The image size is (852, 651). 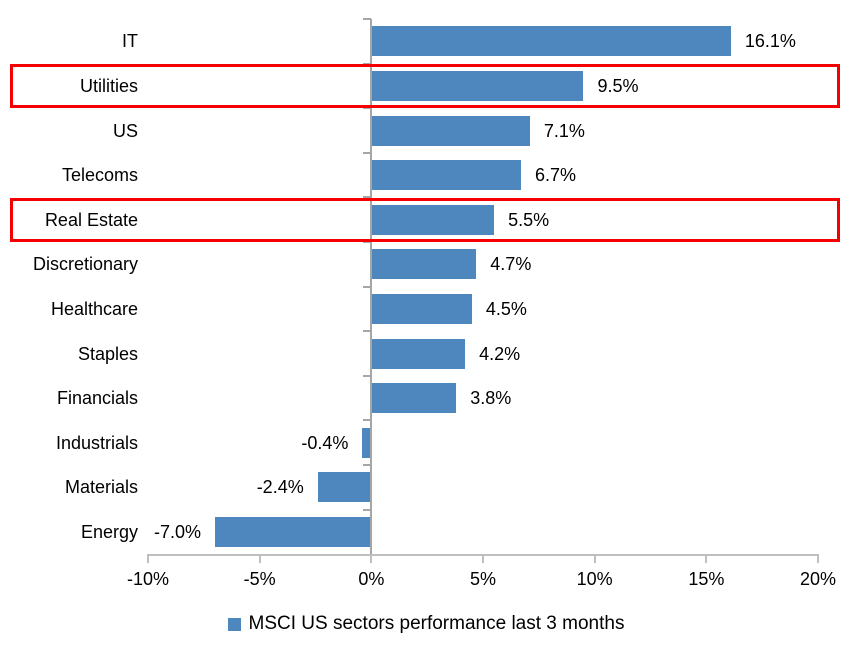 I want to click on highlight-box-utilities, so click(x=425, y=85).